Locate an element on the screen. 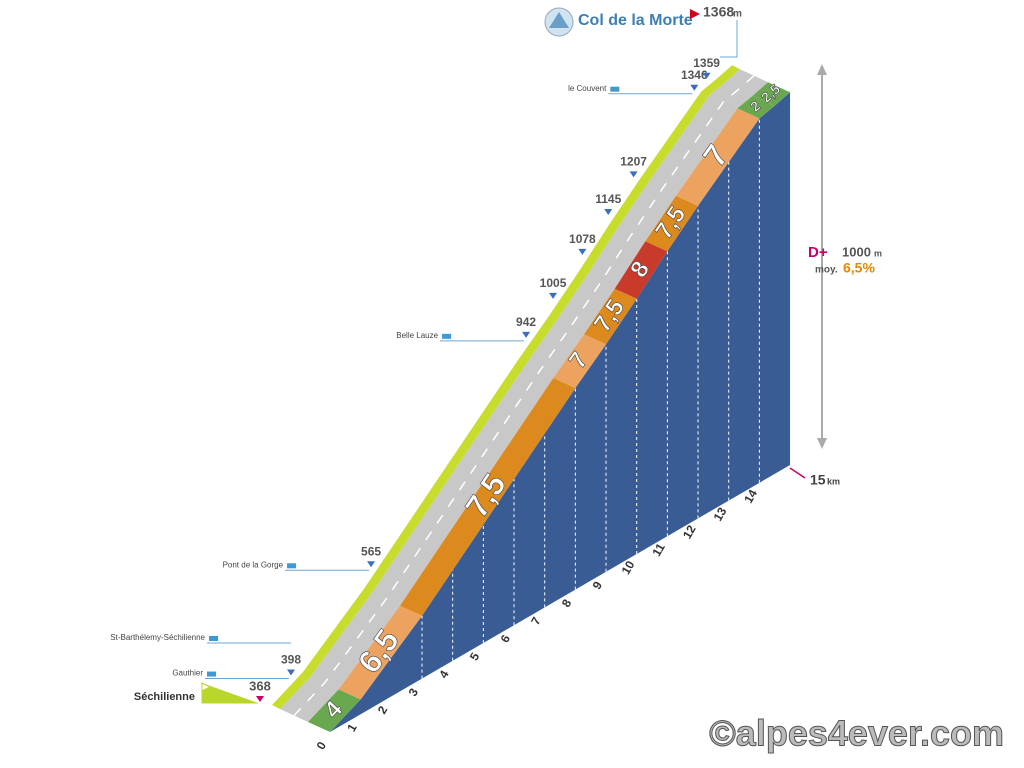 This screenshot has width=1024, height=768. km-label: 10 is located at coordinates (628, 567).